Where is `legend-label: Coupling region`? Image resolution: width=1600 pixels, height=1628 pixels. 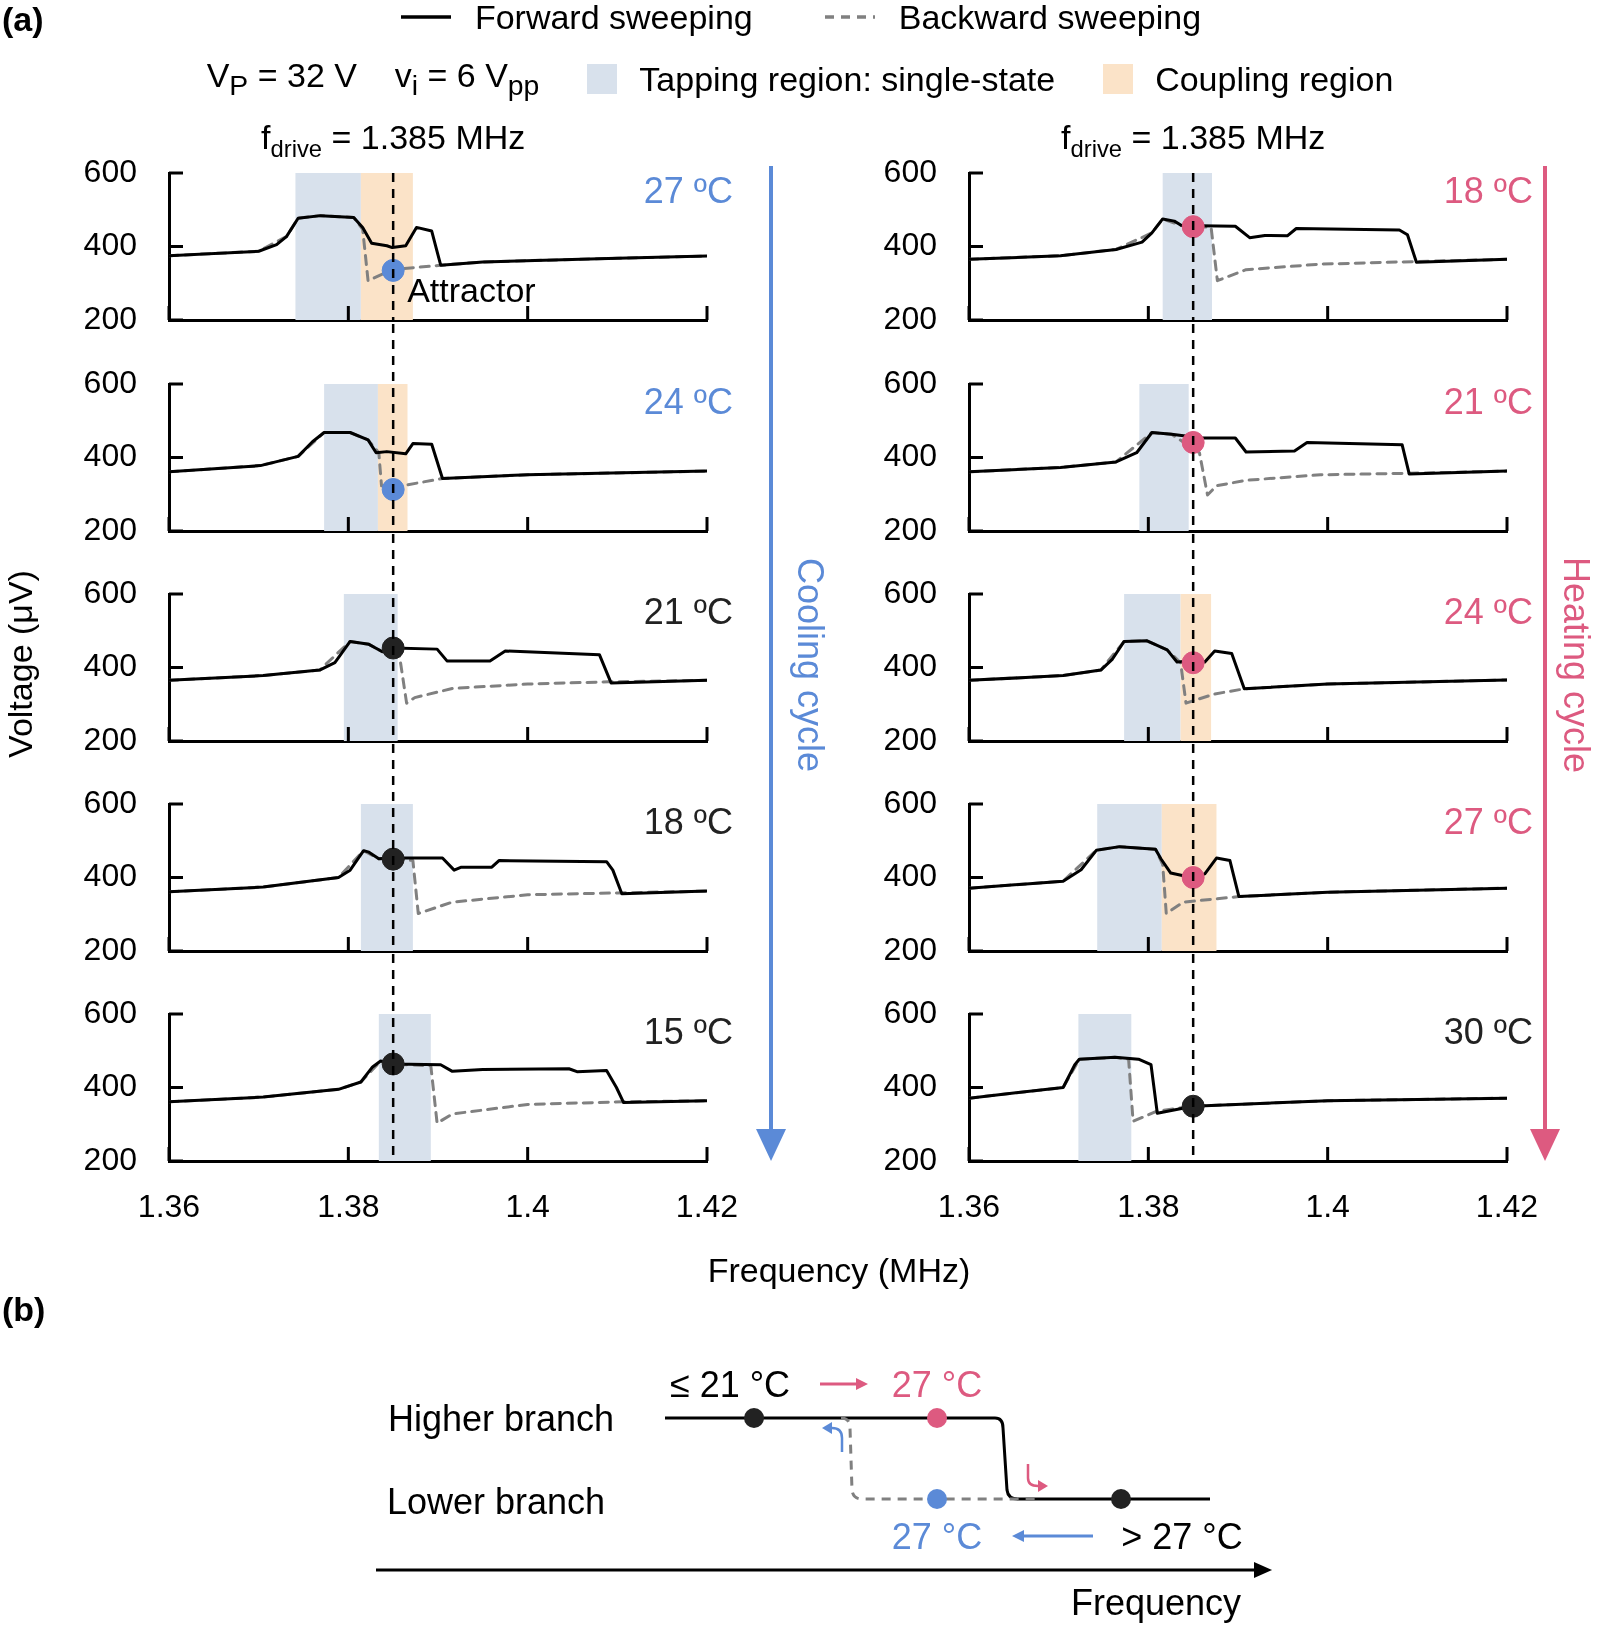
legend-label: Coupling region is located at coordinates (1274, 79).